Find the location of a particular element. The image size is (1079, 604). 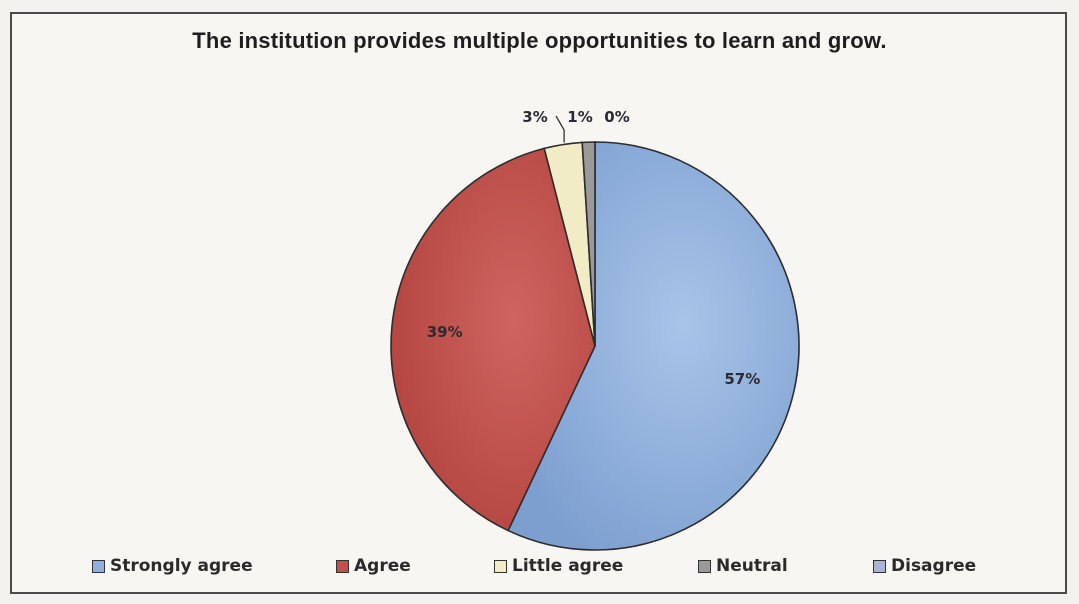

legend-label: Little agree is located at coordinates (568, 566).